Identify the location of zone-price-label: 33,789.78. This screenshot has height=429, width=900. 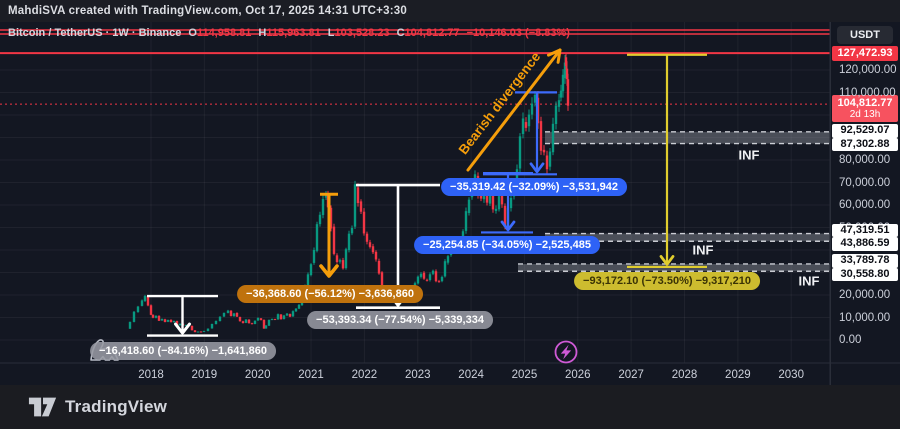
(865, 261).